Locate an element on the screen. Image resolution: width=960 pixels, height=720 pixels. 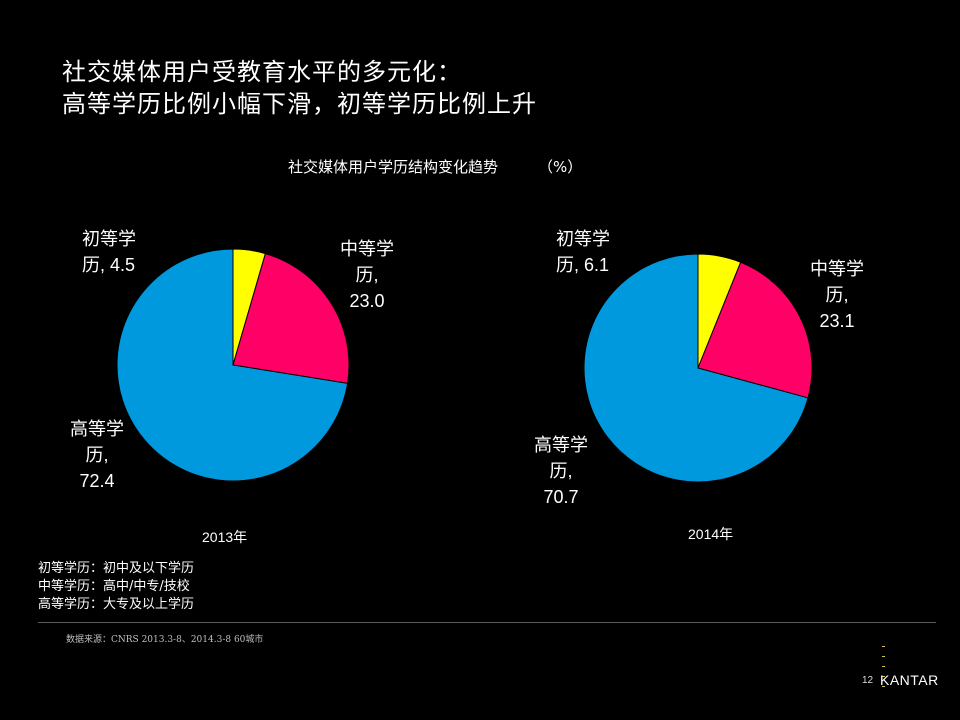
education-legend: 初等学历：初中及以下学历 中等学历：高中/中专/技校 高等学历：大专及以上学历 is located at coordinates (116, 587).